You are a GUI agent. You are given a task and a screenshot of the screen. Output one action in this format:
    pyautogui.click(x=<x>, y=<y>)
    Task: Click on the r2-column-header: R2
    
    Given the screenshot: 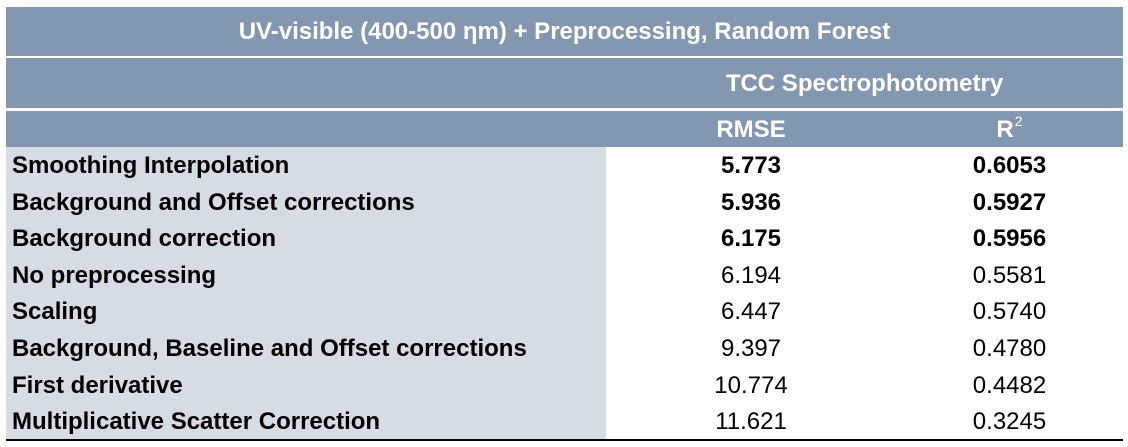 What is the action you would take?
    pyautogui.click(x=1009, y=129)
    